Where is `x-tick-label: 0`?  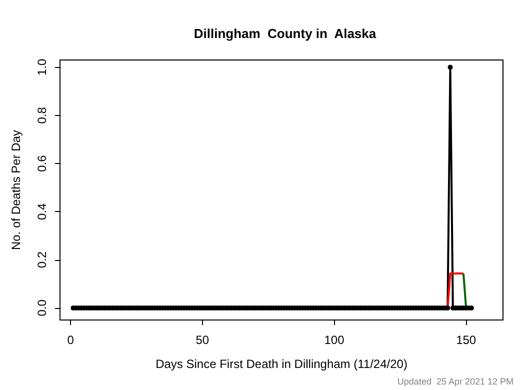
x-tick-label: 0 is located at coordinates (70, 340).